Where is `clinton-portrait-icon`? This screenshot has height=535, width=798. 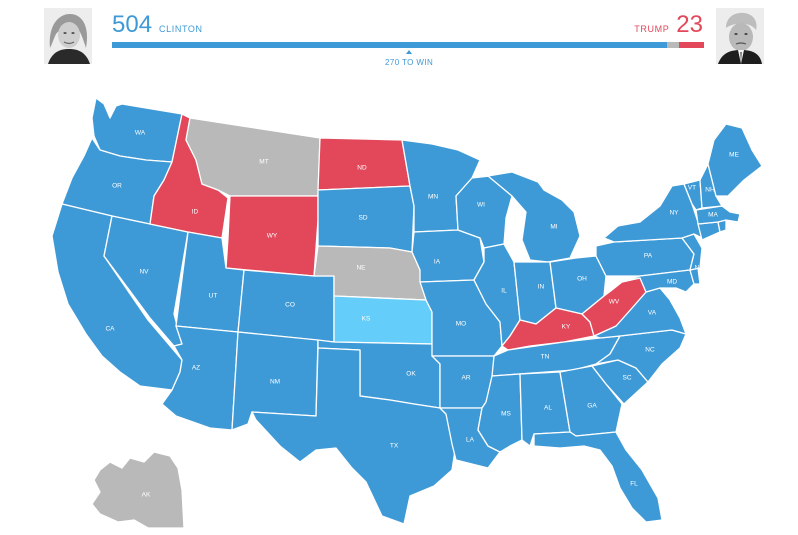 clinton-portrait-icon is located at coordinates (68, 36).